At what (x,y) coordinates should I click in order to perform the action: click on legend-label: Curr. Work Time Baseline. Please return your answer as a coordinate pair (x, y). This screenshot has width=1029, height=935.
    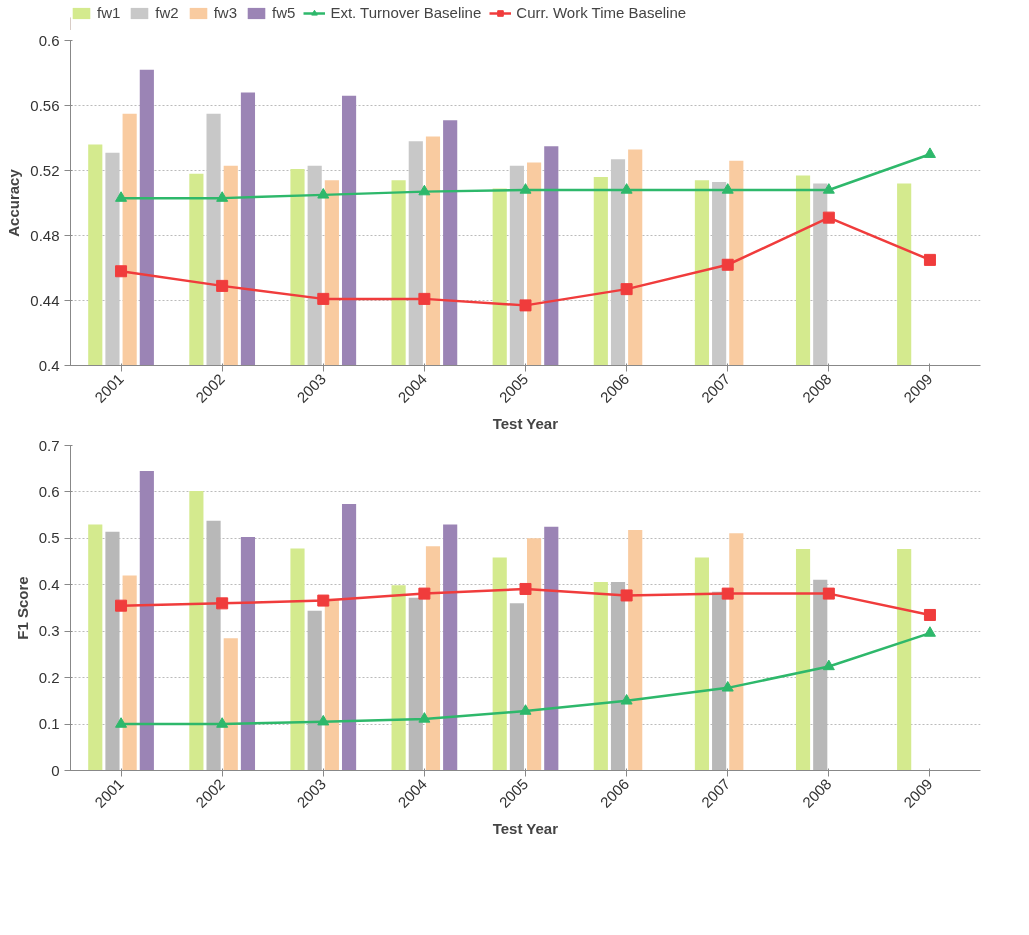
    Looking at the image, I should click on (601, 12).